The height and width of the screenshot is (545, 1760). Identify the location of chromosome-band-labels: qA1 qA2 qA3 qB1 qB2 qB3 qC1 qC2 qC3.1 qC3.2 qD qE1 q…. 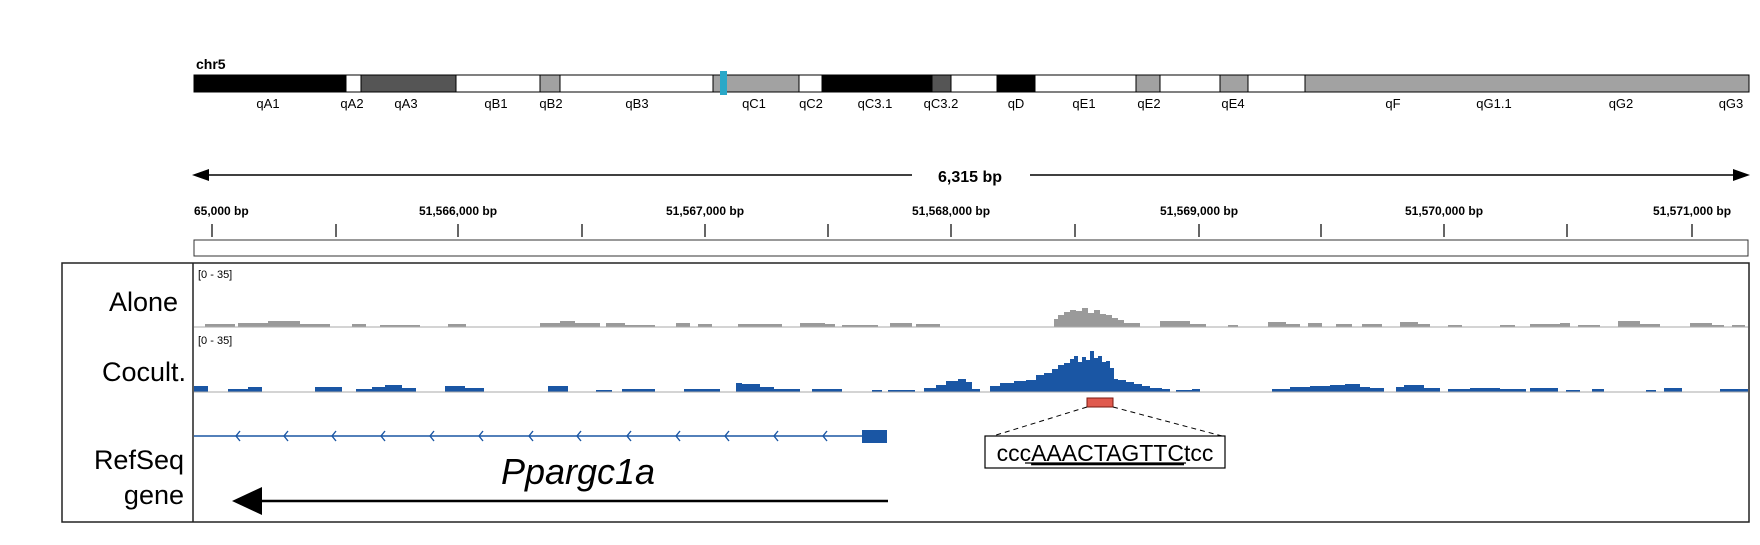
(999, 103).